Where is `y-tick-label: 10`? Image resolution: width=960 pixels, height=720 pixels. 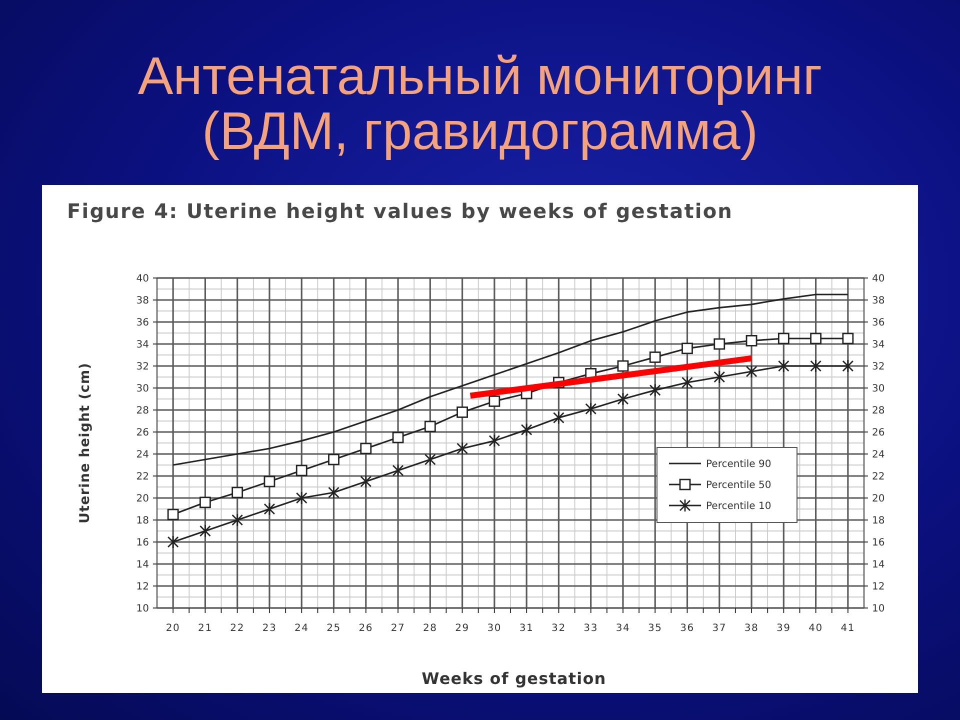 y-tick-label: 10 is located at coordinates (142, 609).